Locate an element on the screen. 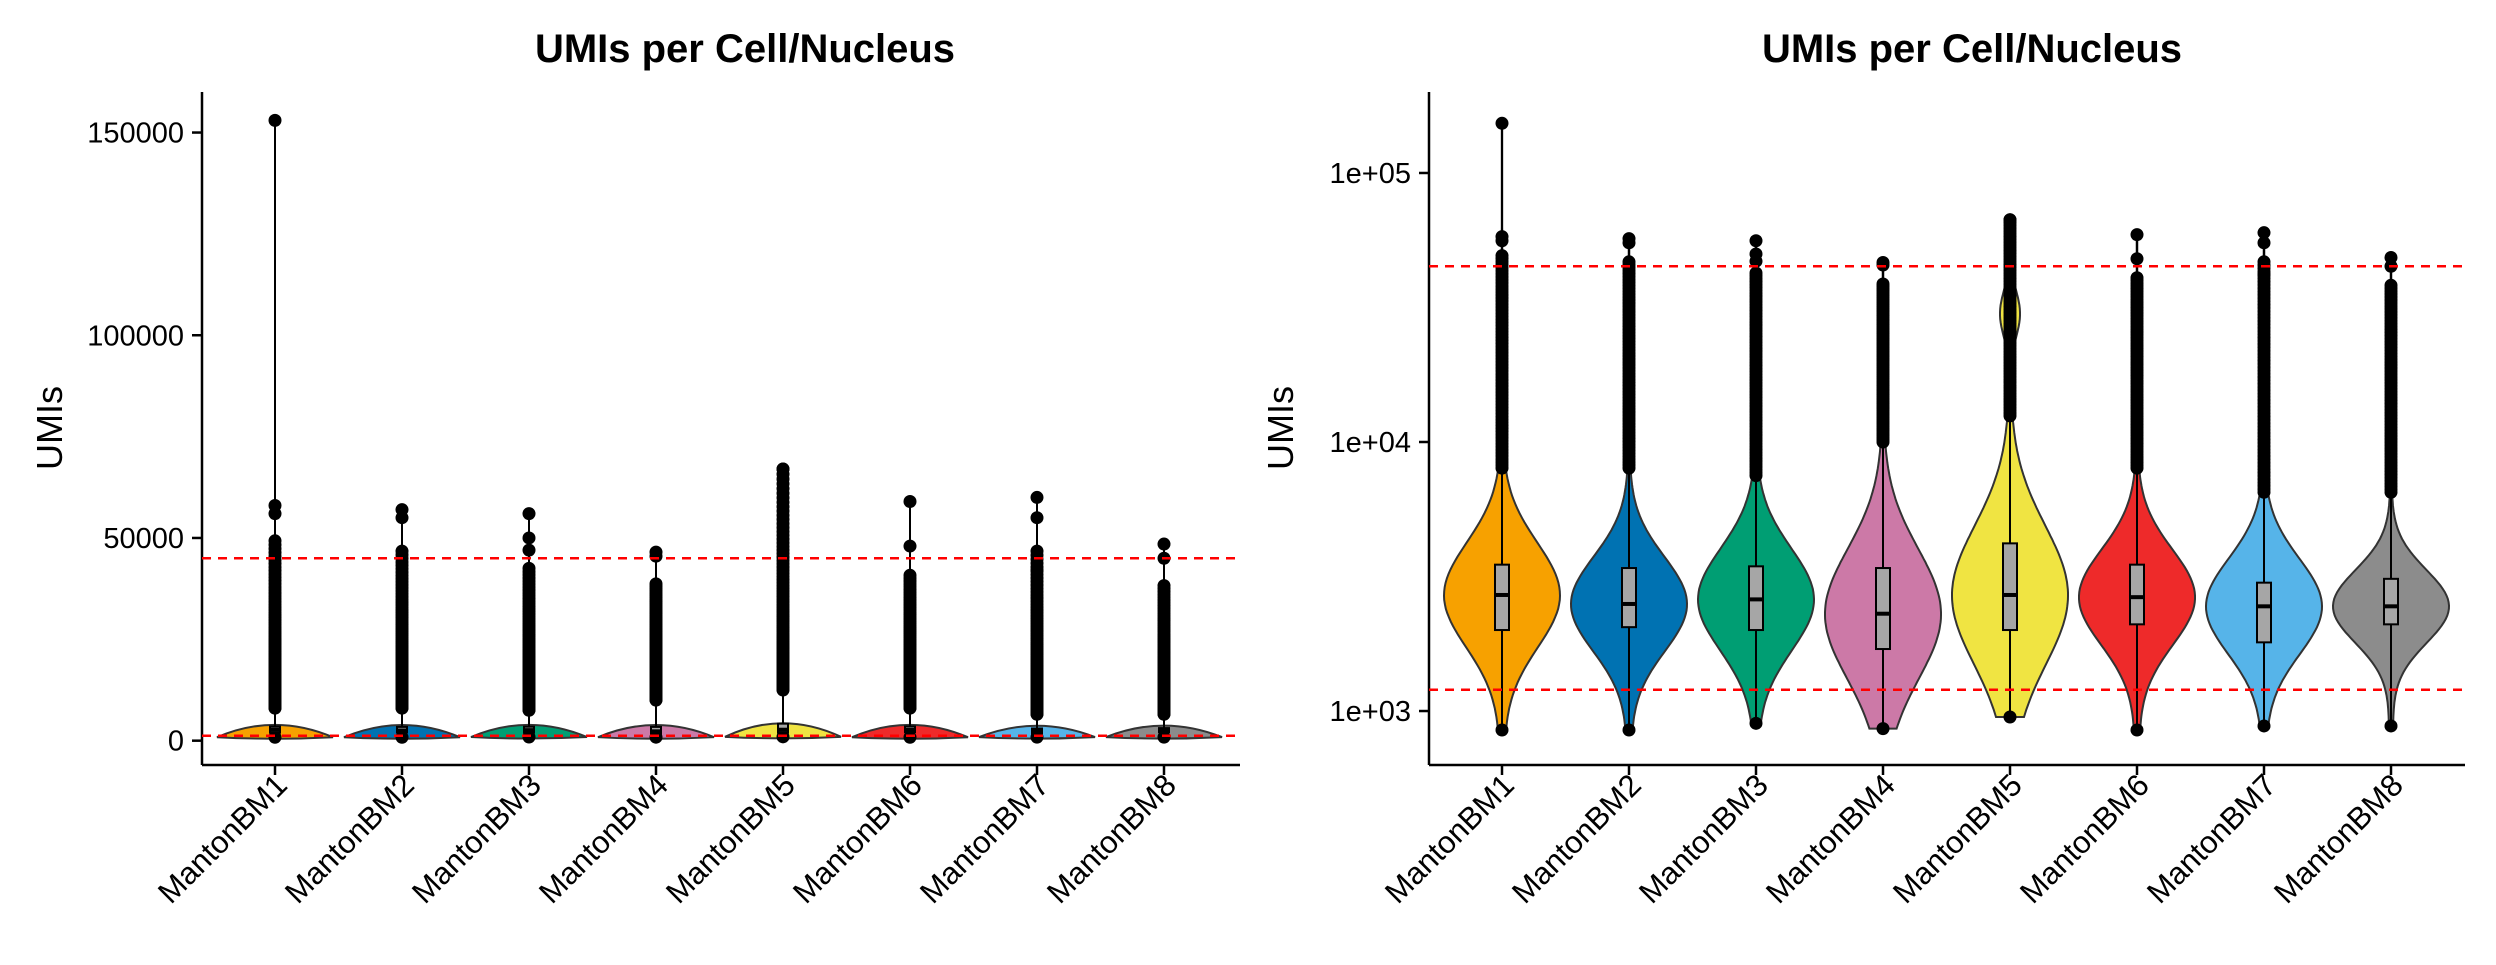 The height and width of the screenshot is (965, 2496). box-mantonbm4 is located at coordinates (1883, 609).